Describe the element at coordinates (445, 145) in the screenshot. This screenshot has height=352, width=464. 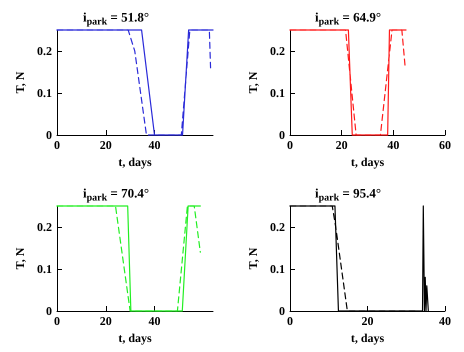
I see `x-tick-label: 60` at that location.